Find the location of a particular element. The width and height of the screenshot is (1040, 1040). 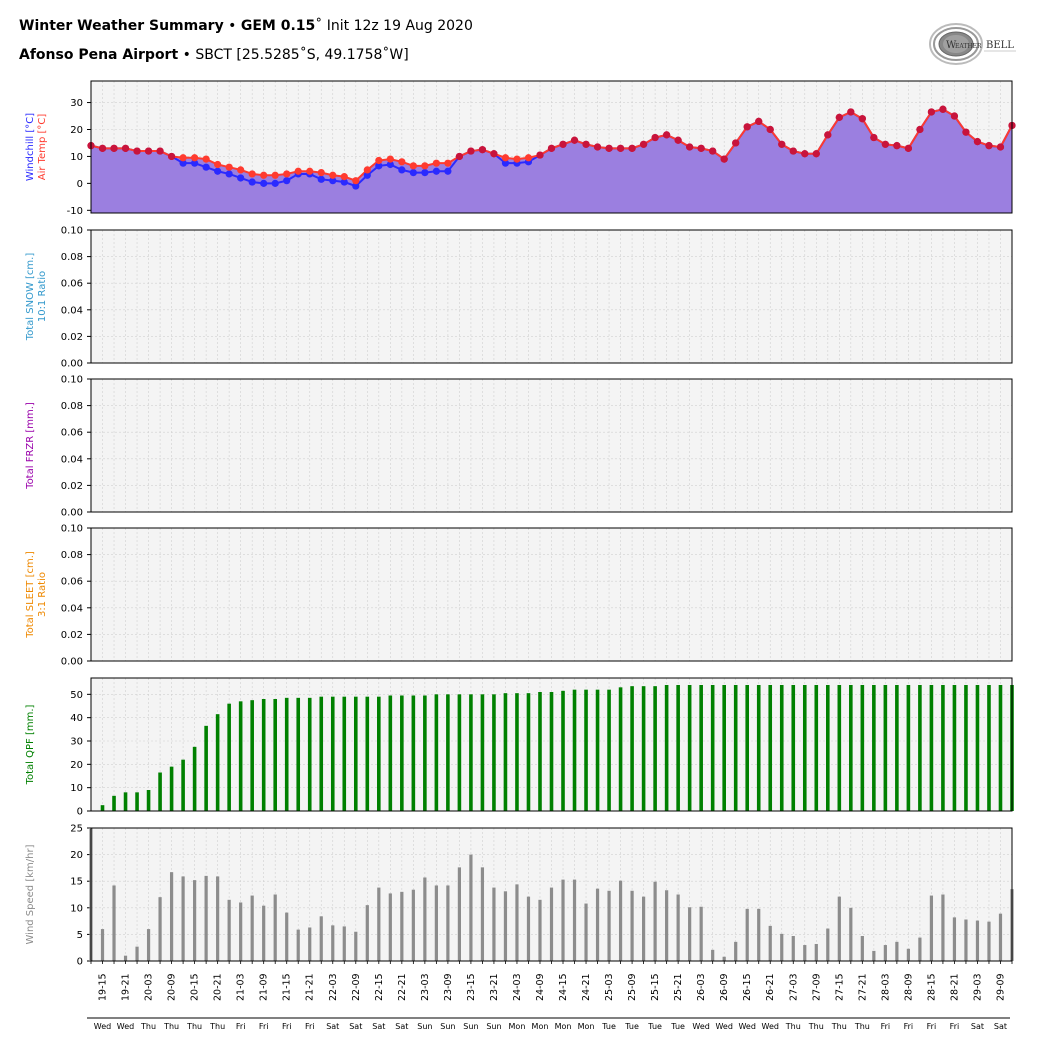

x-tick-label: 22-15 is located at coordinates (379, 987).